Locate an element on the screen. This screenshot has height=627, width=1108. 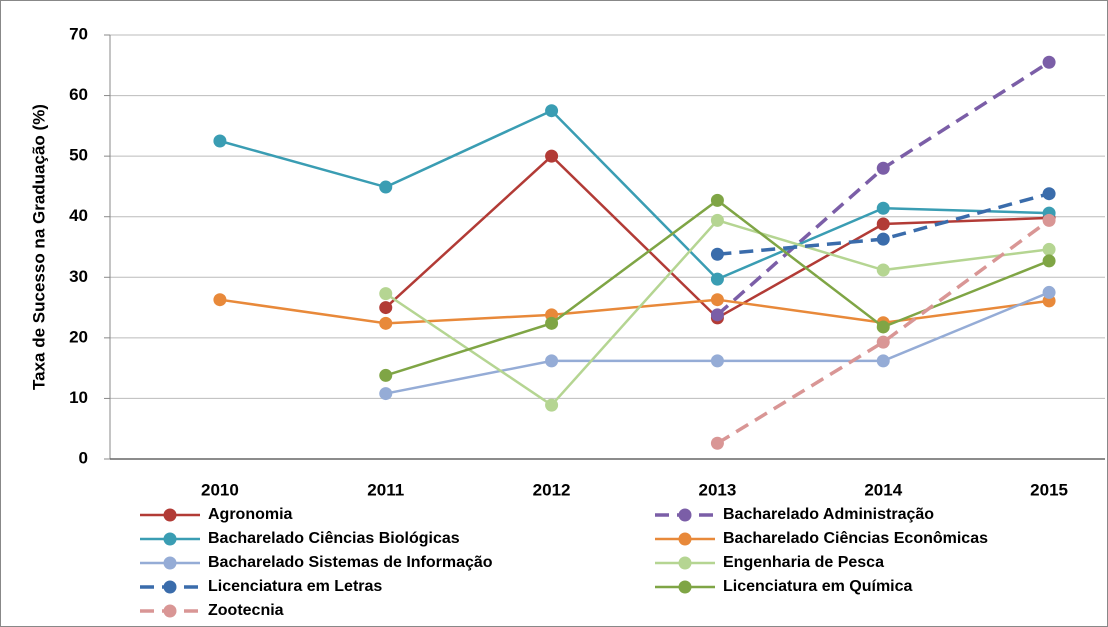
x-tick-label: 2011 is located at coordinates (385, 489).